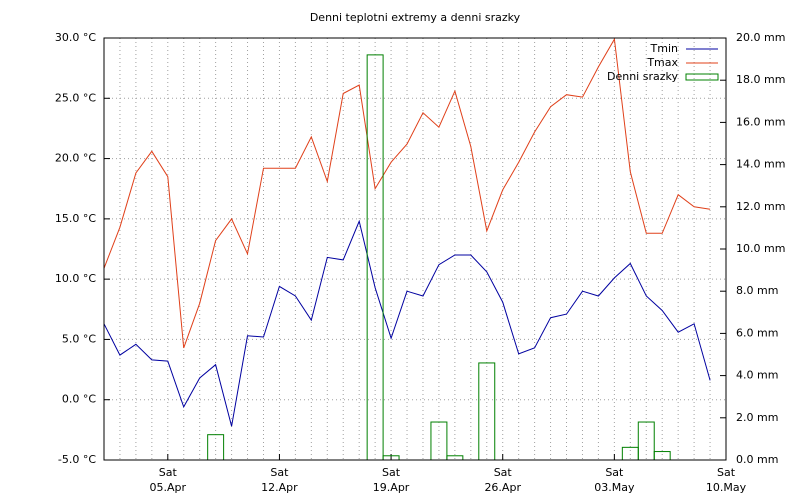 The image size is (800, 500). I want to click on y2-tick-label: 20.0 mm, so click(760, 37).